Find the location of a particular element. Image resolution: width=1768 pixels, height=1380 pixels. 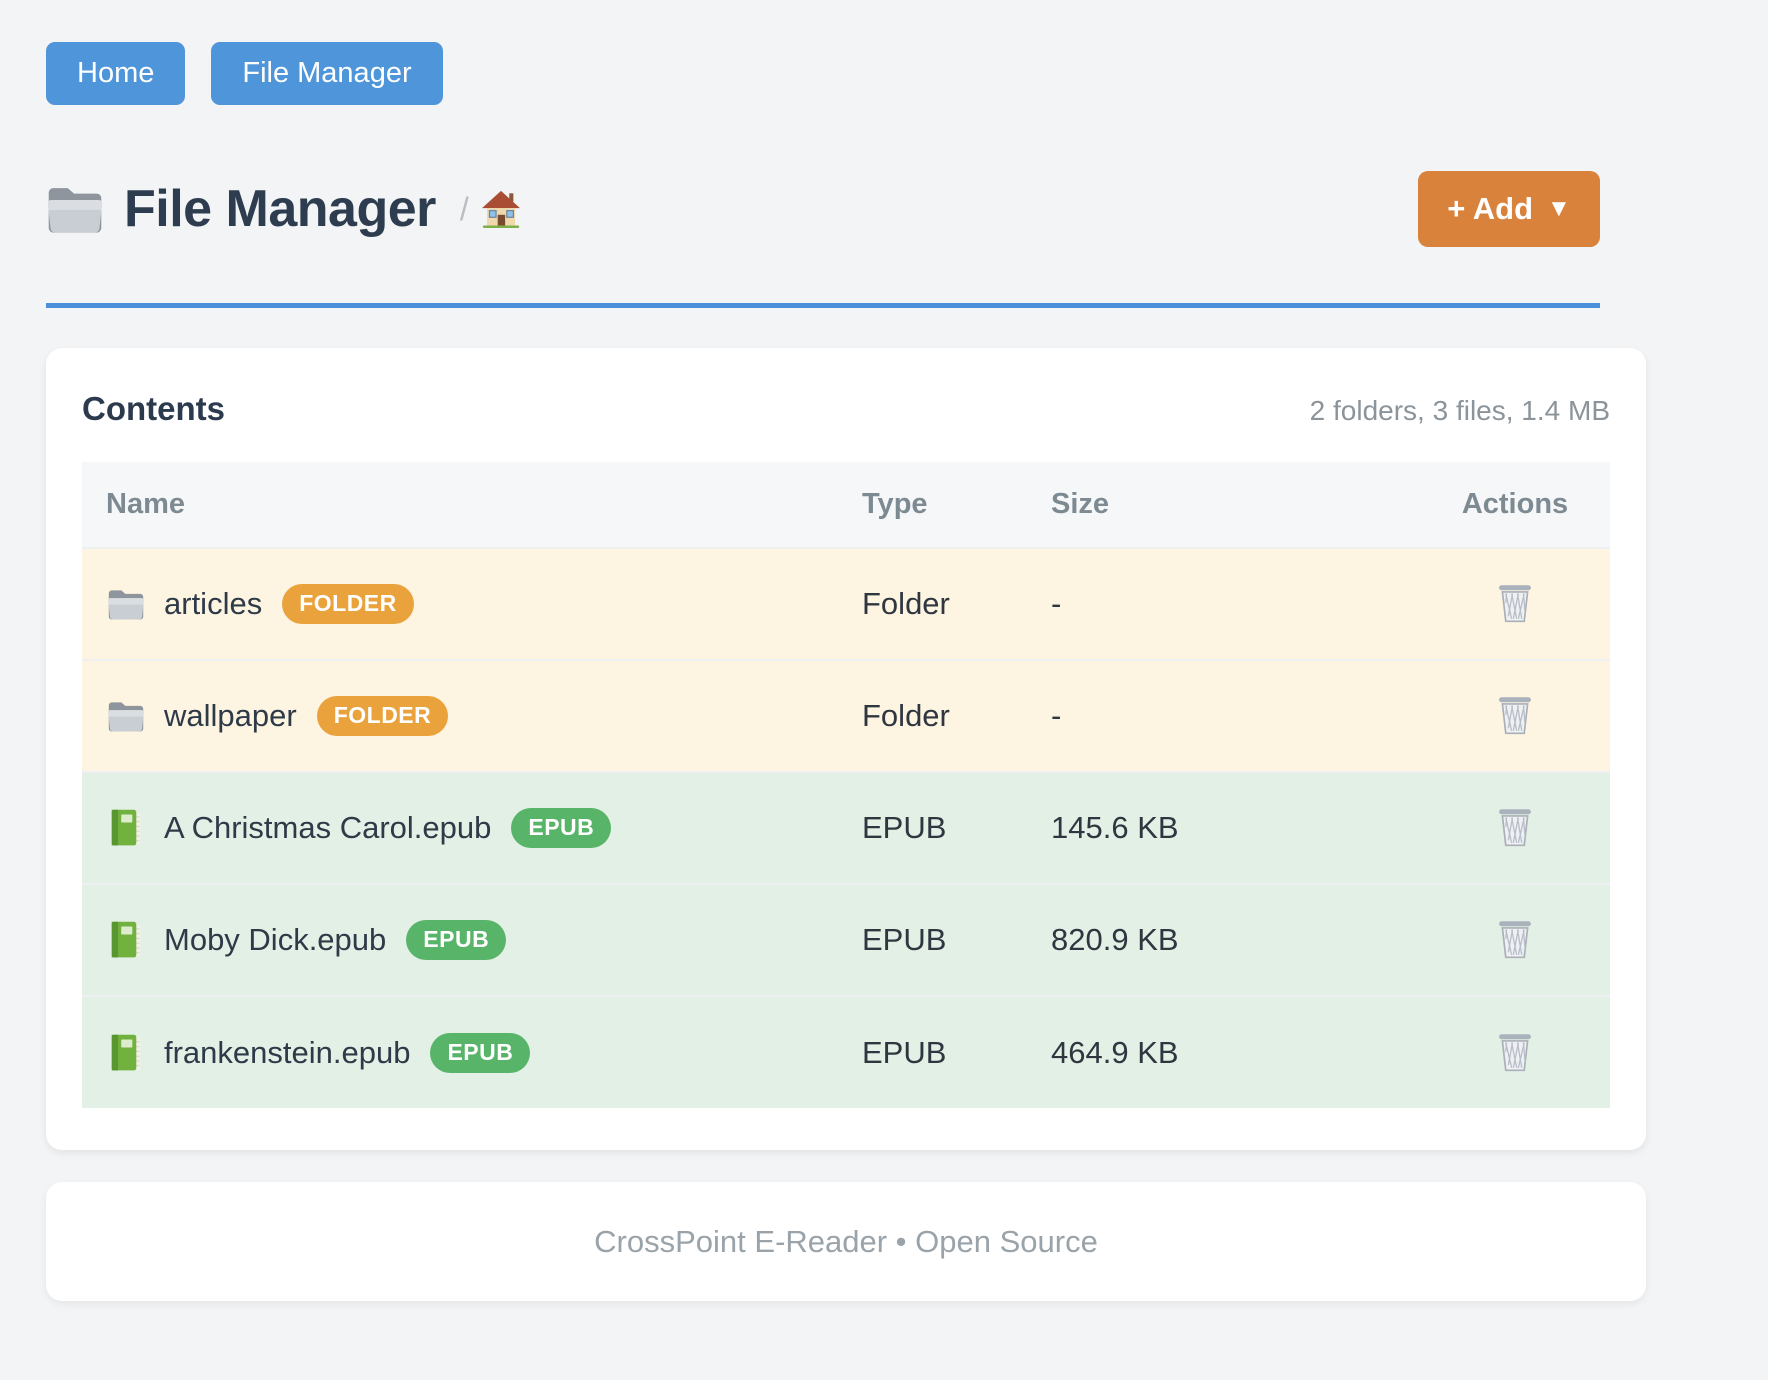

nav-button-file-manager: File Manager is located at coordinates (327, 73).